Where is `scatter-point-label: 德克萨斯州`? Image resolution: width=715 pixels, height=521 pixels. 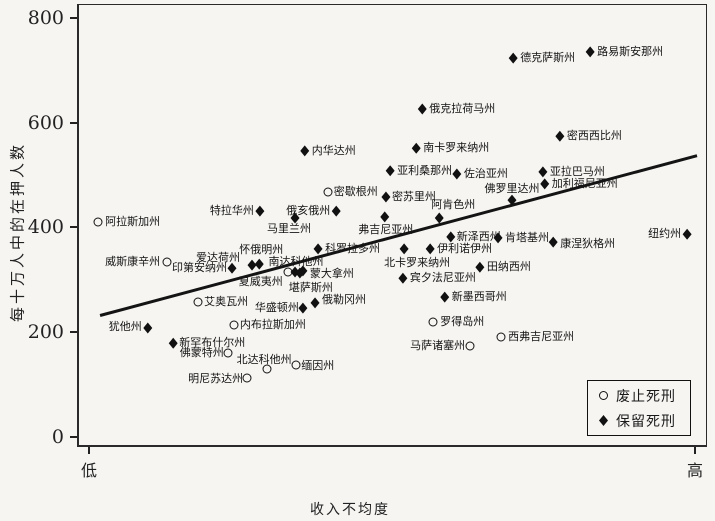 scatter-point-label: 德克萨斯州 is located at coordinates (548, 58).